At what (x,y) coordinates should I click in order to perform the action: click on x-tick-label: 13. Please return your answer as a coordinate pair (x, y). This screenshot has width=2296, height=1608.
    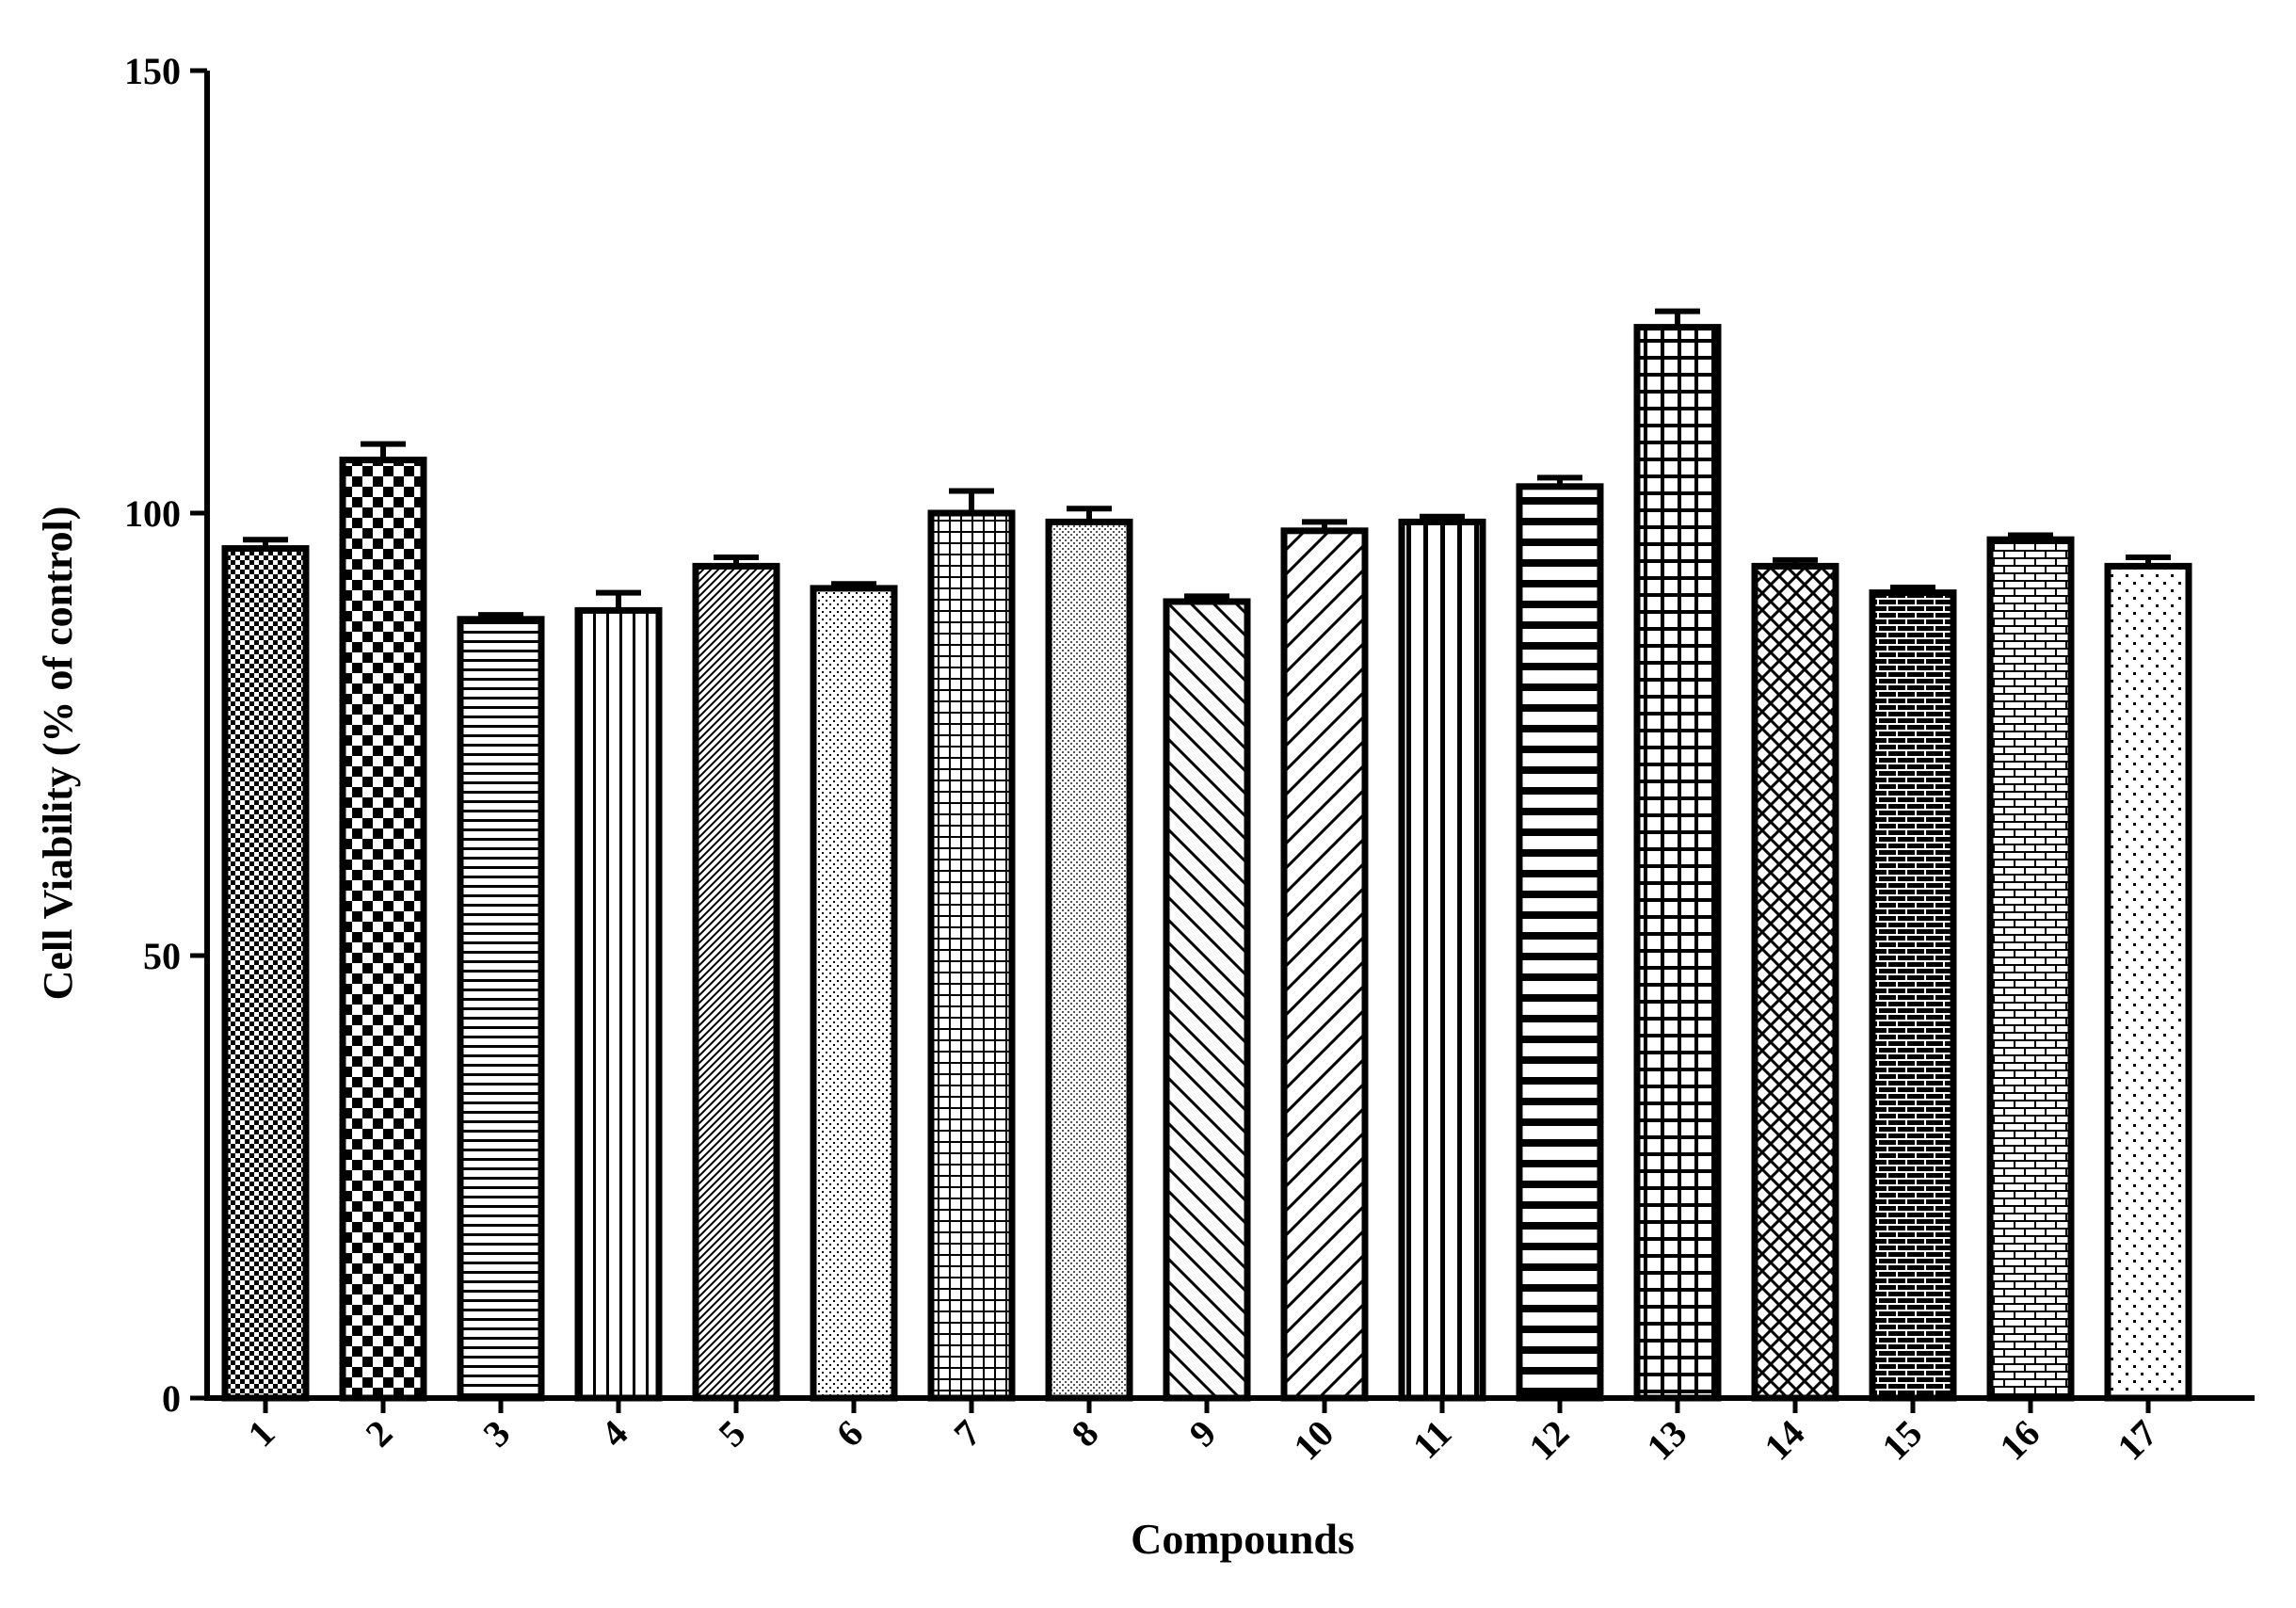
    Looking at the image, I should click on (1666, 1440).